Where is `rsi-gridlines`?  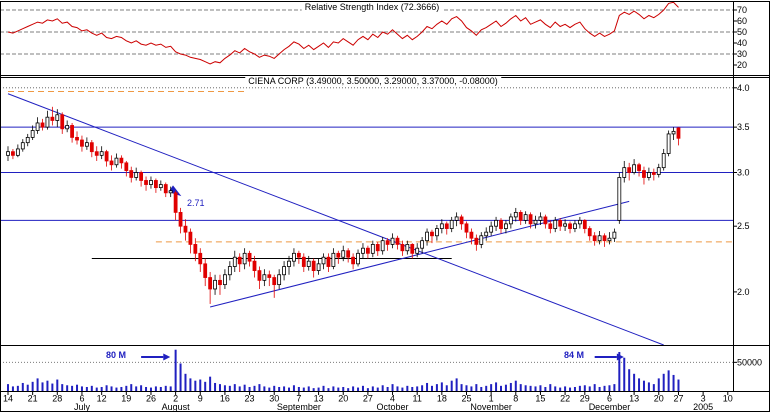 rsi-gridlines is located at coordinates (366, 32).